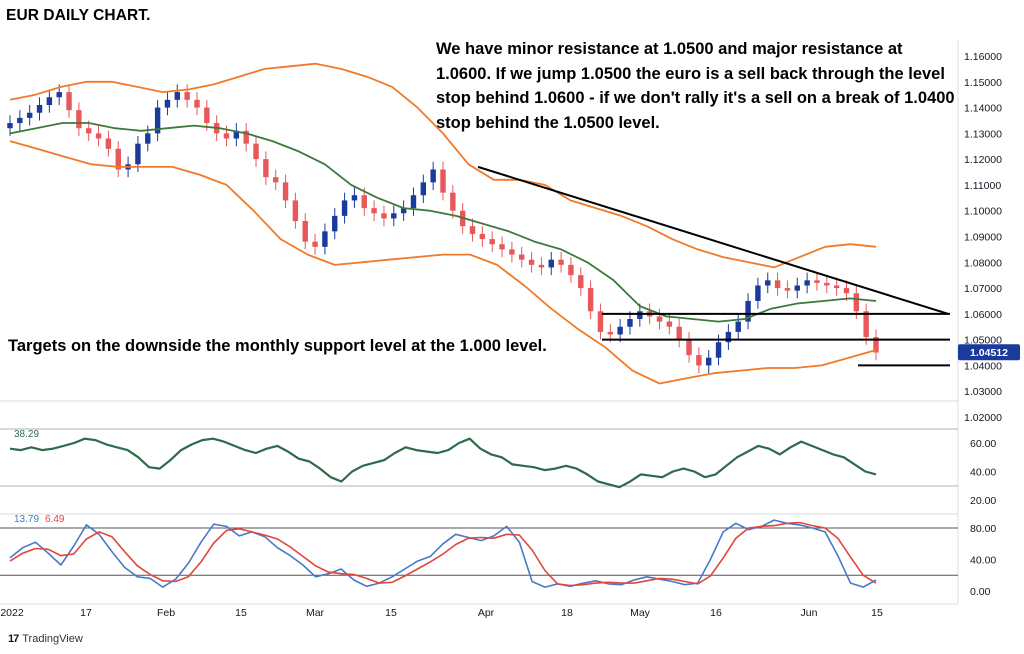 The width and height of the screenshot is (1024, 654). I want to click on time-tick-label: Jun, so click(809, 613).